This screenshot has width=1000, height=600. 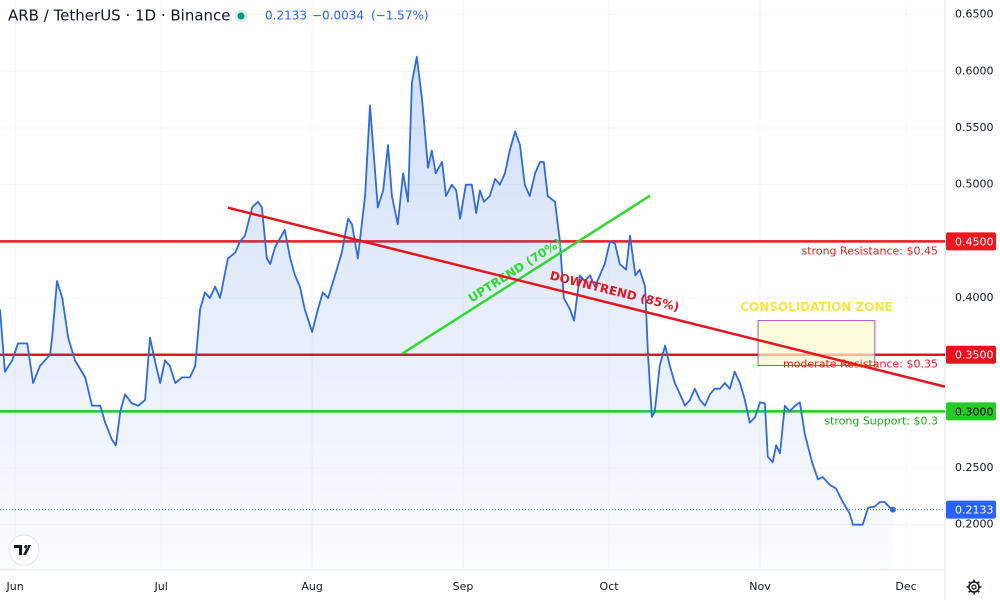 I want to click on y-tick-label: 0.4000, so click(x=974, y=297).